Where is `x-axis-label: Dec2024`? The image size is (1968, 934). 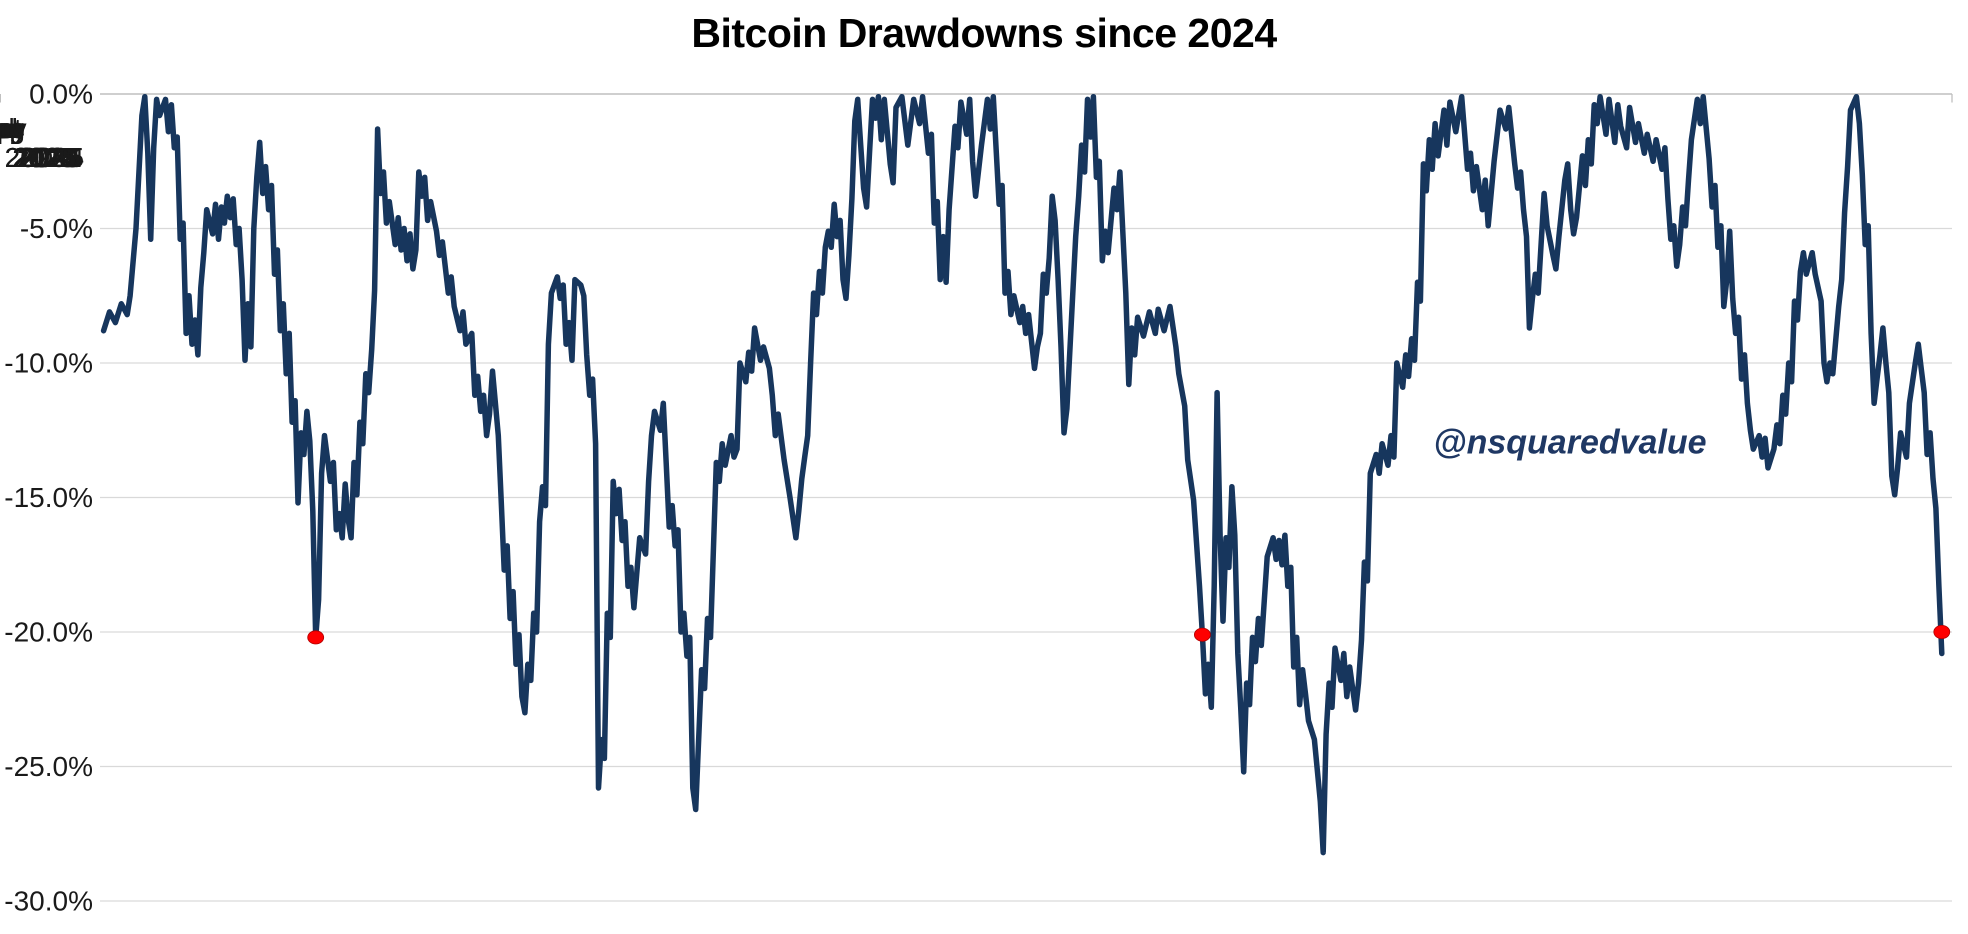
x-axis-label: Dec2024 is located at coordinates (40, 143).